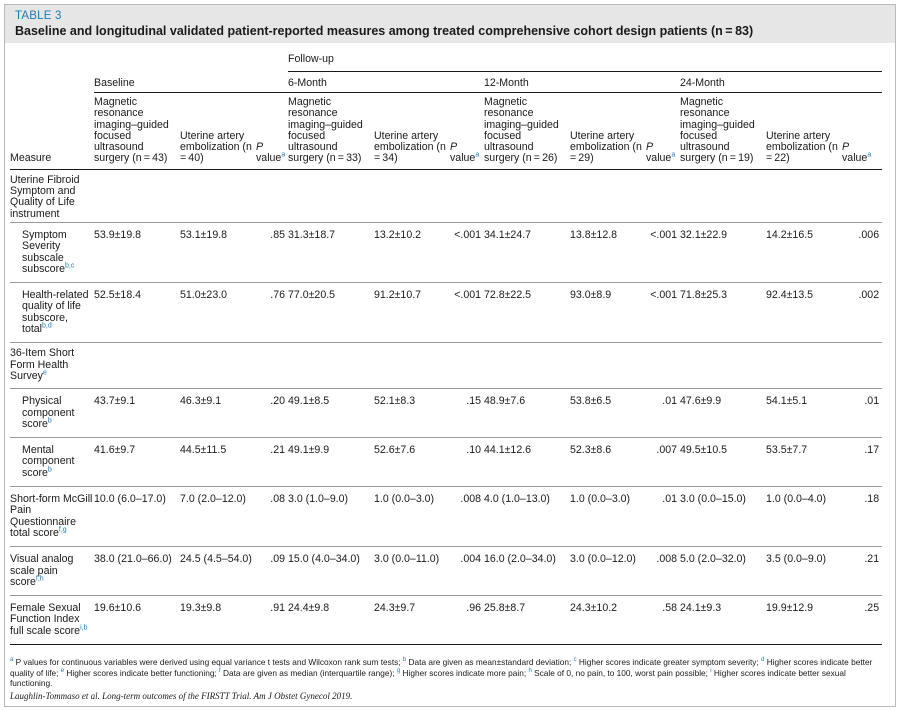  I want to click on value-cell: 19.9±12.9, so click(804, 620).